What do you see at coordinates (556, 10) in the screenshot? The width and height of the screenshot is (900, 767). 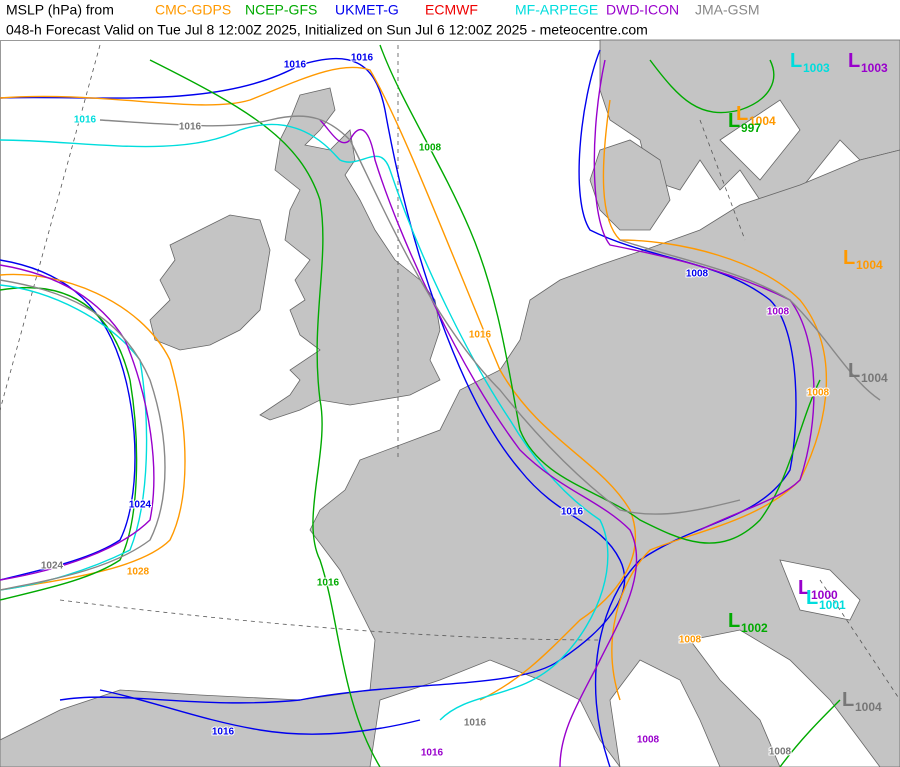 I see `model-name: MF-ARPEGE` at bounding box center [556, 10].